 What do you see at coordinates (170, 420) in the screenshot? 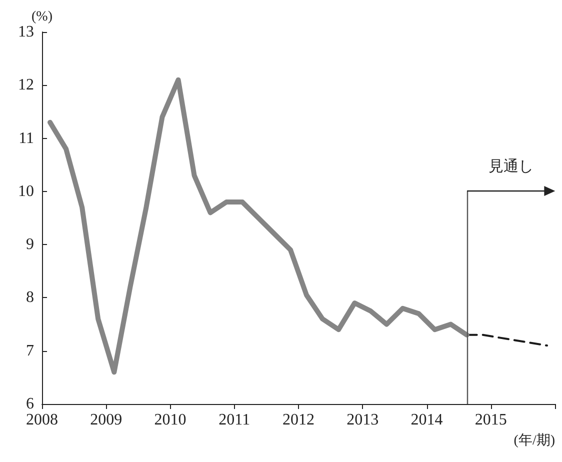
I see `x-tick-label: 2010` at bounding box center [170, 420].